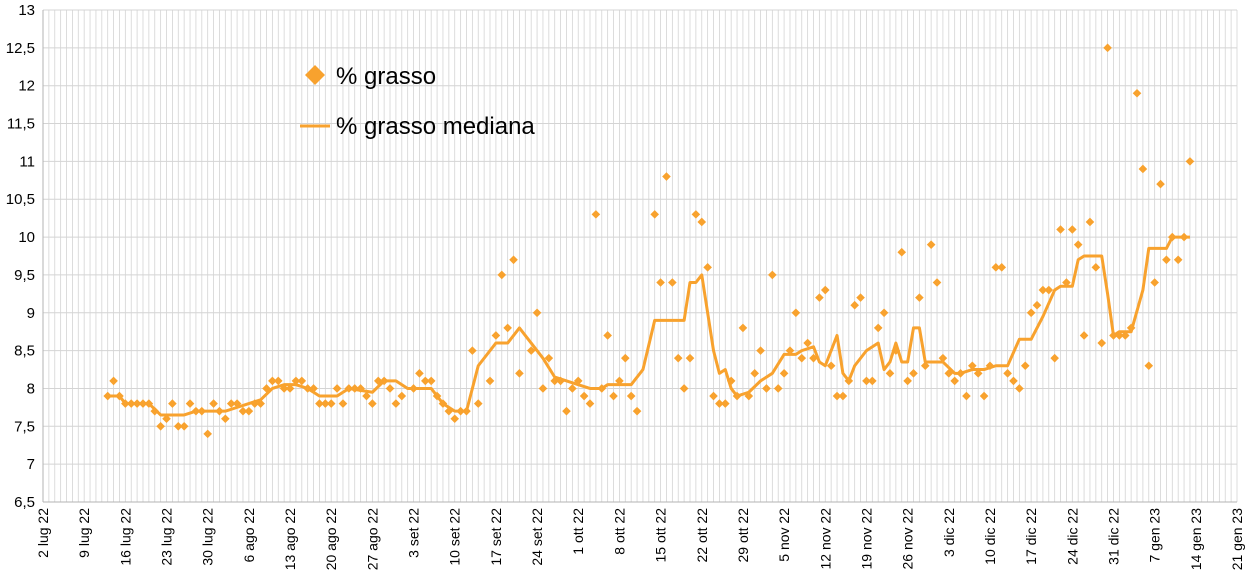 This screenshot has height=587, width=1253. What do you see at coordinates (26, 10) in the screenshot?
I see `y-tick-label: 13` at bounding box center [26, 10].